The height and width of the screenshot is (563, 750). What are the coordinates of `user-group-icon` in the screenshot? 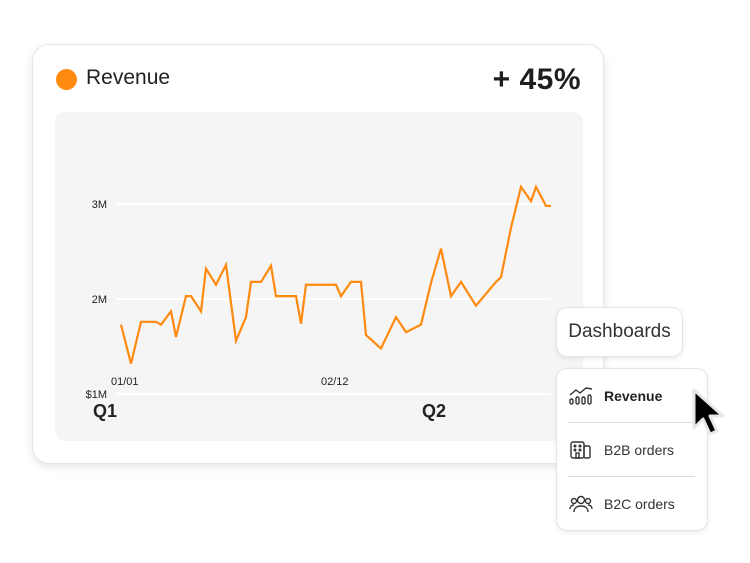 It's located at (581, 504).